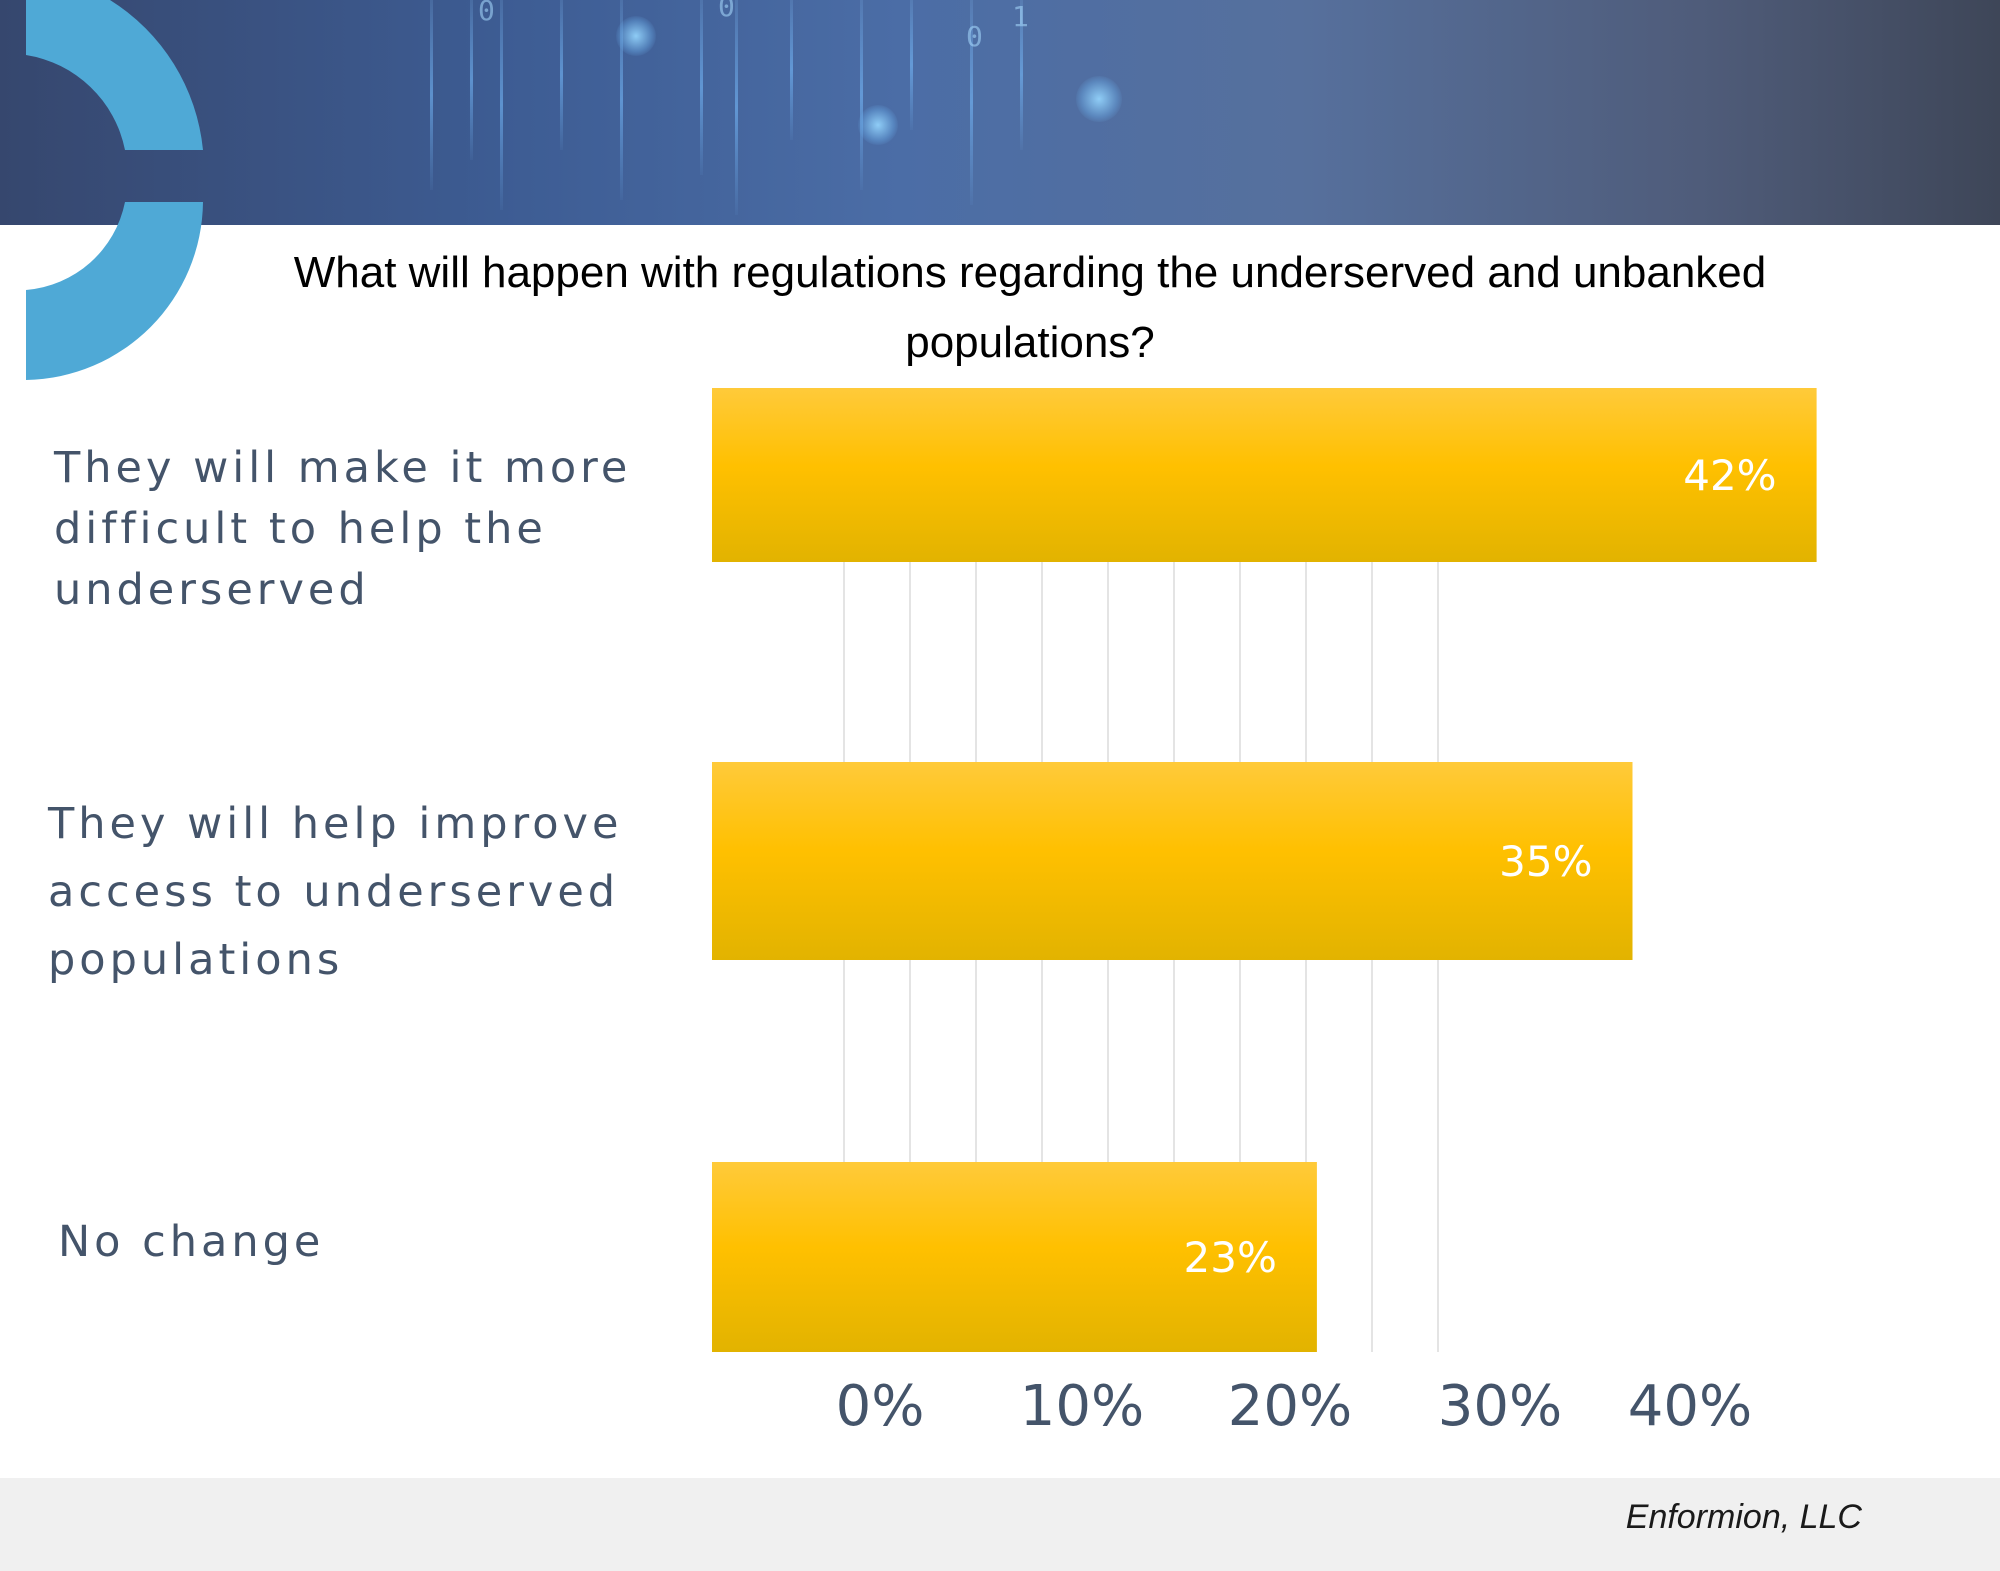  I want to click on category-label-line: They will make it more, so click(343, 468).